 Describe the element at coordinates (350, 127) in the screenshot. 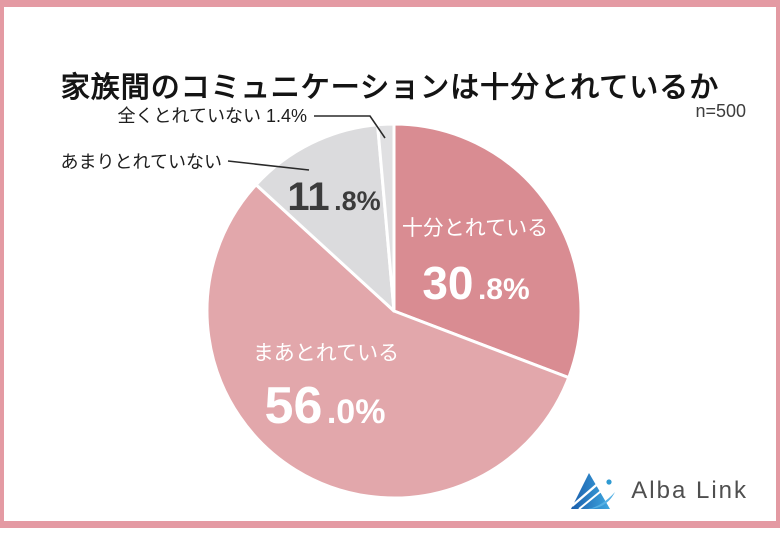

I see `leader-line-not-at-all` at that location.